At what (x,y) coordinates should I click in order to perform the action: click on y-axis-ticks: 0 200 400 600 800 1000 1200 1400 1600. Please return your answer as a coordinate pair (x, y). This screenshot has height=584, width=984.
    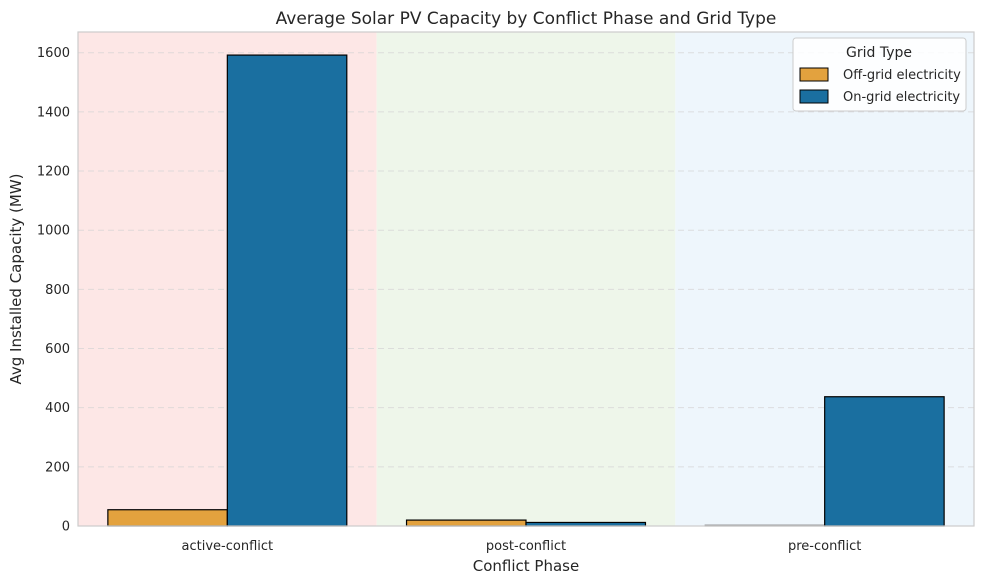
    Looking at the image, I should click on (53, 290).